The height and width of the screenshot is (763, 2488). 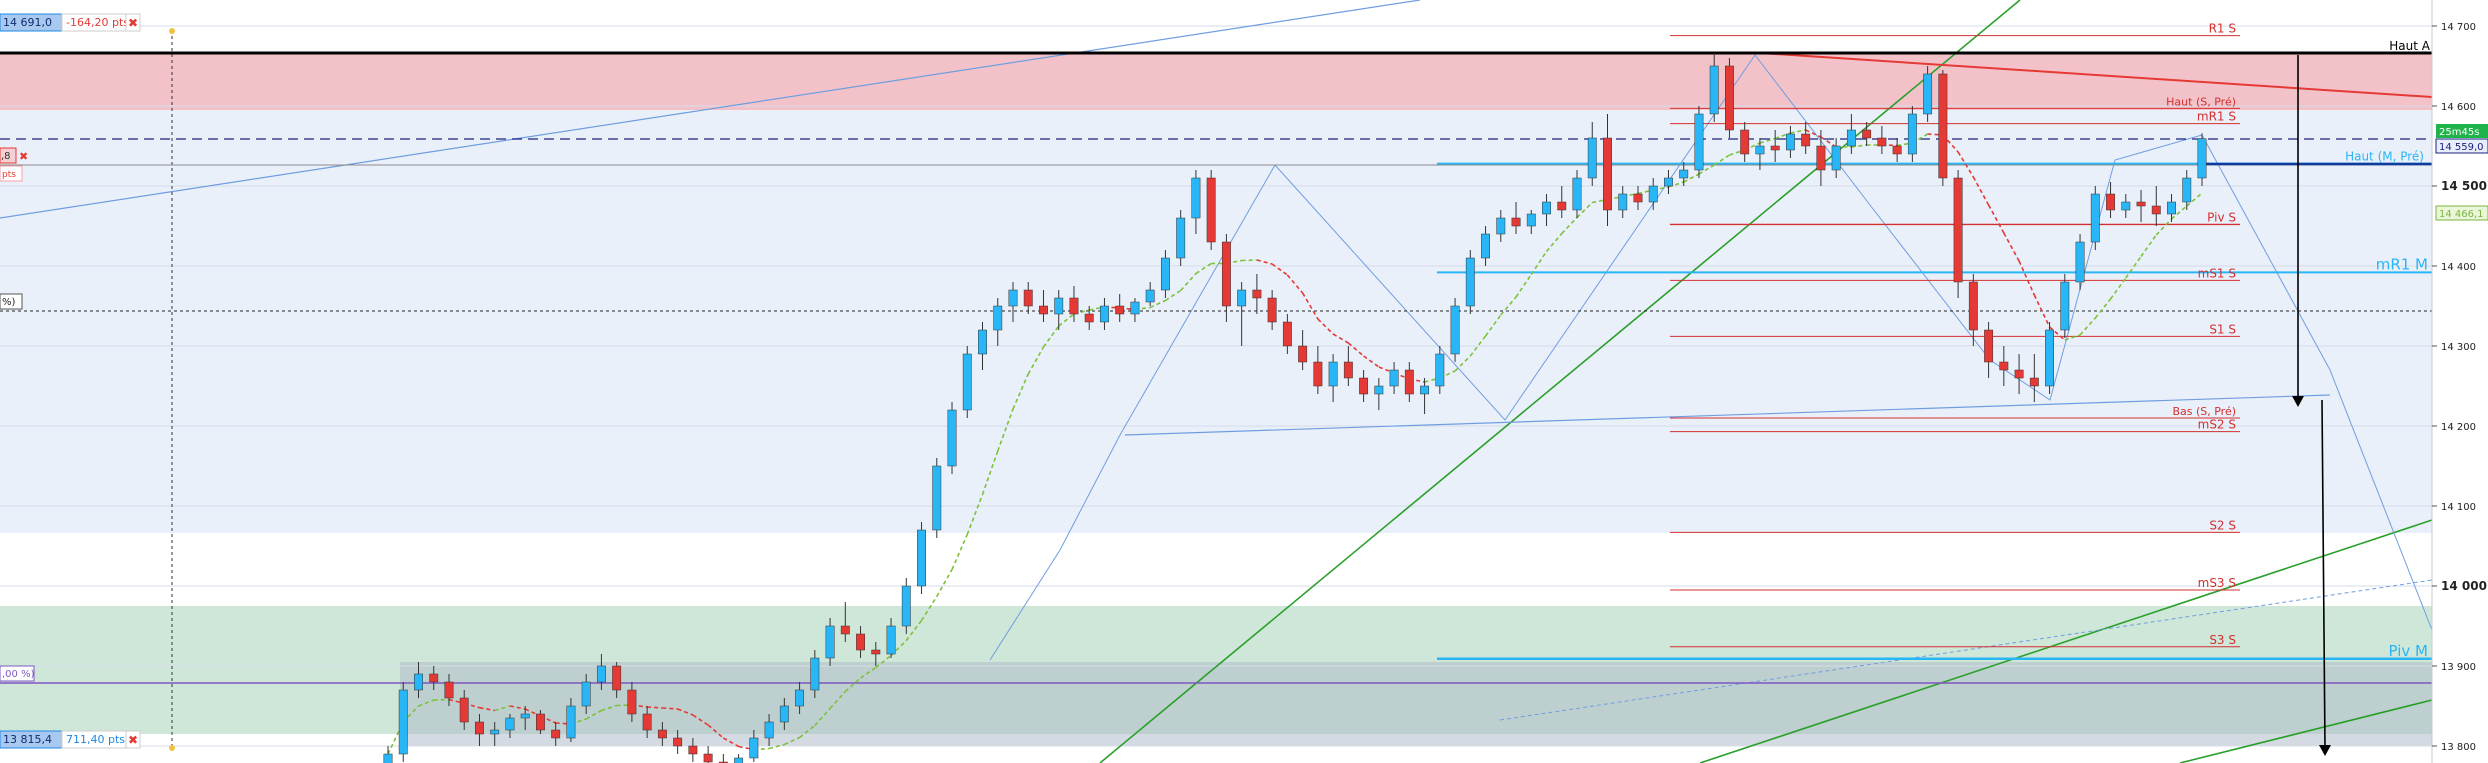 I want to click on resistance-zone, so click(x=1216, y=80).